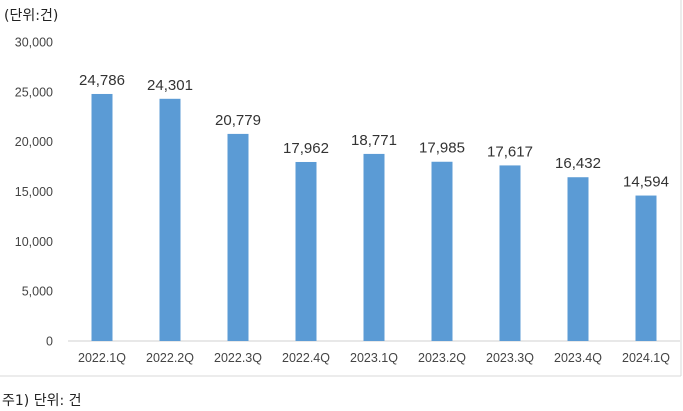 Image resolution: width=683 pixels, height=411 pixels. What do you see at coordinates (510, 358) in the screenshot?
I see `x-tick-label: 2023.3Q` at bounding box center [510, 358].